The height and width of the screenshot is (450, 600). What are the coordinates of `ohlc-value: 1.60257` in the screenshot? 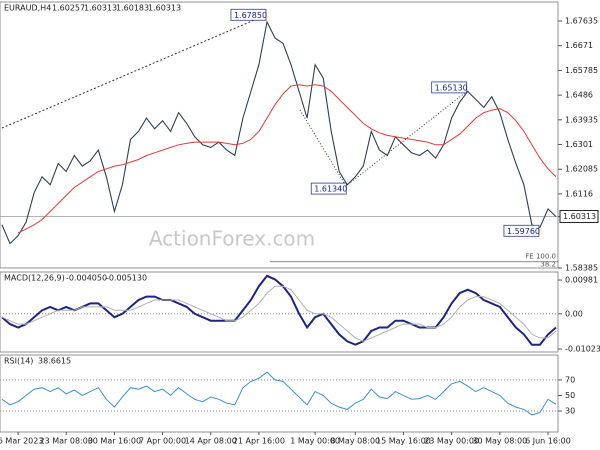 It's located at (68, 8).